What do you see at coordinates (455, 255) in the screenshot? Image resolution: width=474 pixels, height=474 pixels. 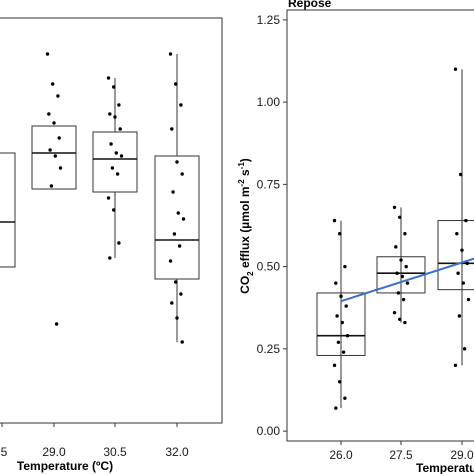 I see `right-box` at bounding box center [455, 255].